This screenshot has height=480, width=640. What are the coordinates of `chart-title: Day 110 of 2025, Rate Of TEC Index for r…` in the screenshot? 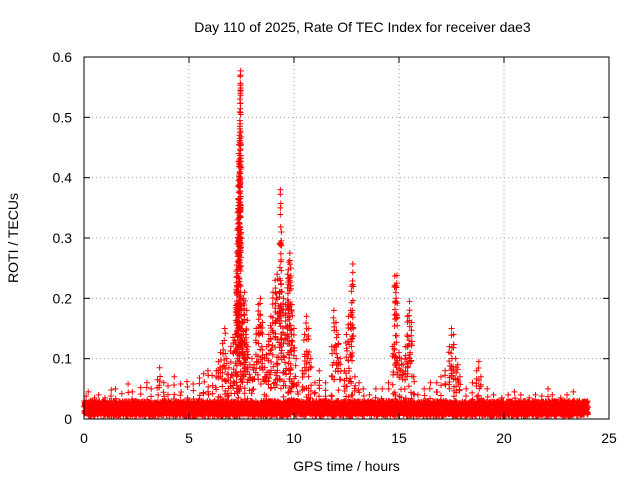 It's located at (362, 27).